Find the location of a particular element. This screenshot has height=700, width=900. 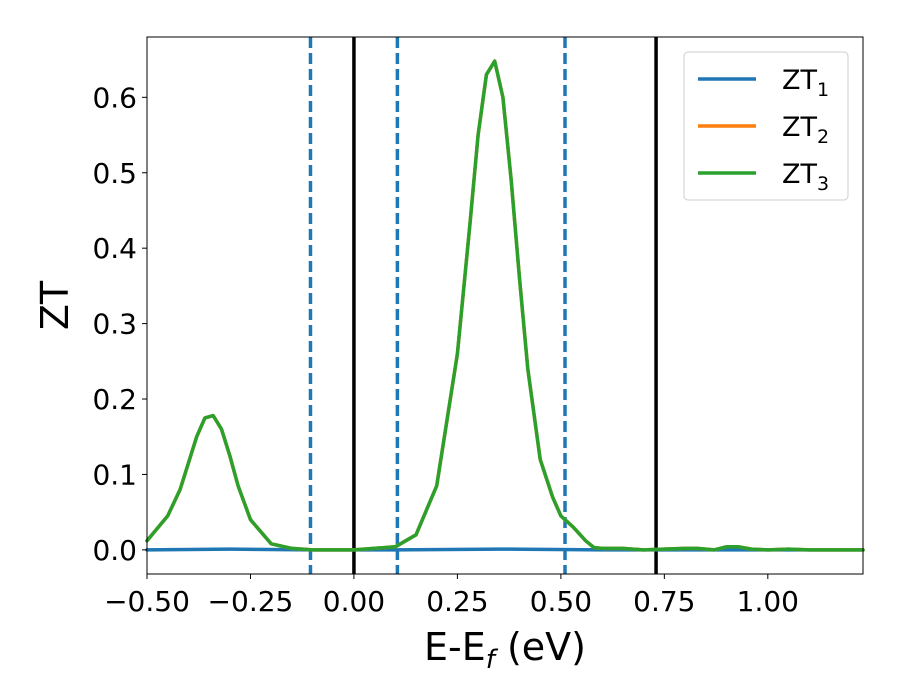

x-axis-label: E-Ef (eV) is located at coordinates (505, 650).